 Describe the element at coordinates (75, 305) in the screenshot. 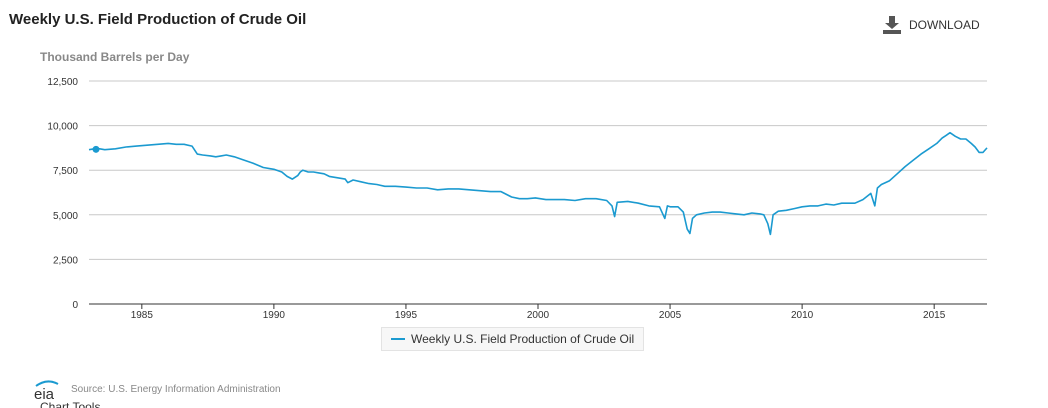

I see `y-tick-label: 0` at that location.